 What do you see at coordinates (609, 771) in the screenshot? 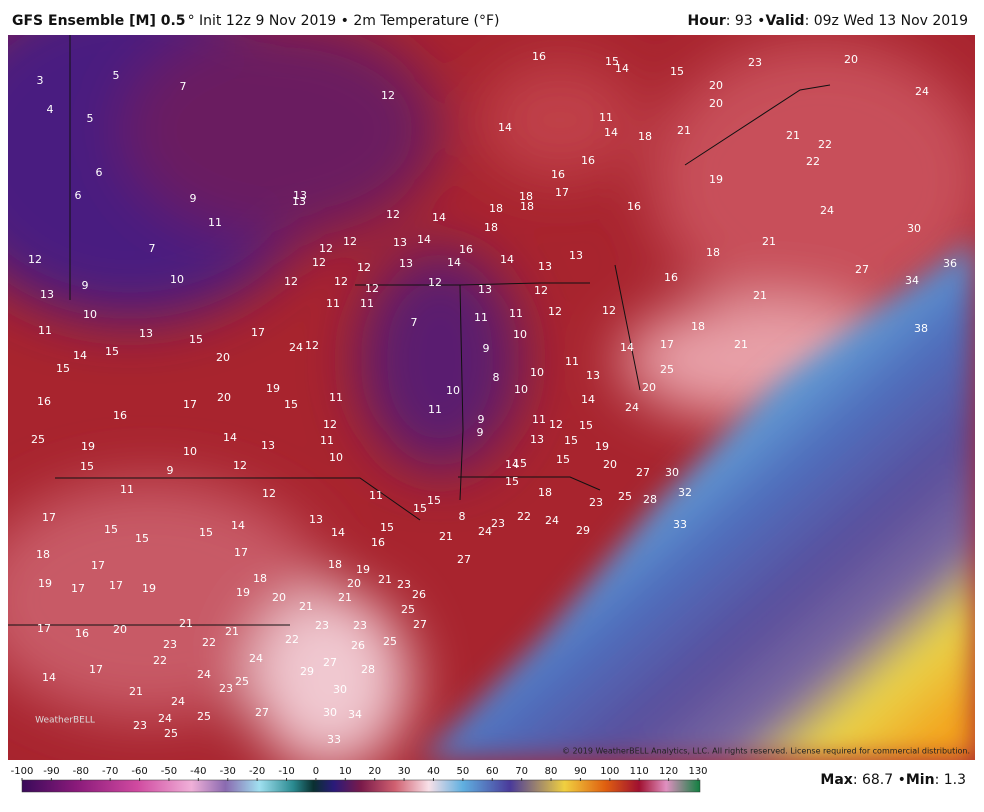
I see `colorbar-tick-label: 100` at bounding box center [609, 771].